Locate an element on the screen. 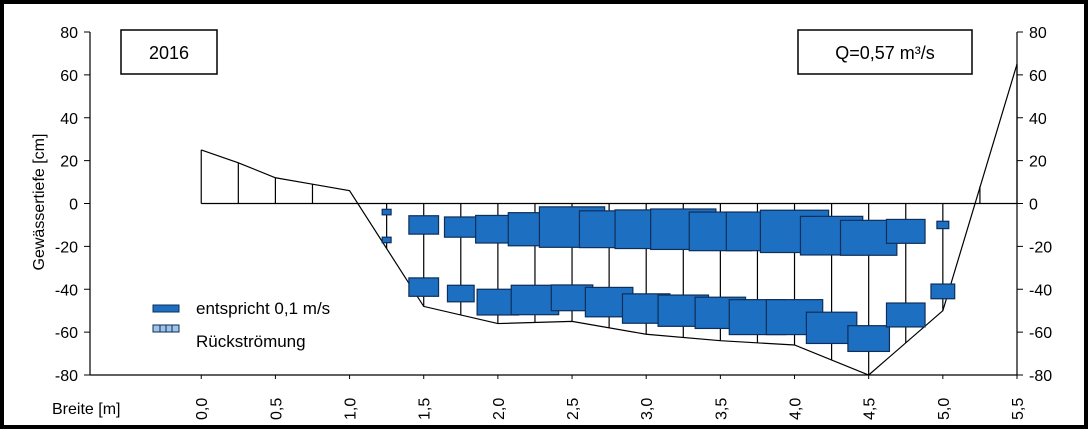 The width and height of the screenshot is (1088, 429). year-label: 2016 is located at coordinates (169, 53).